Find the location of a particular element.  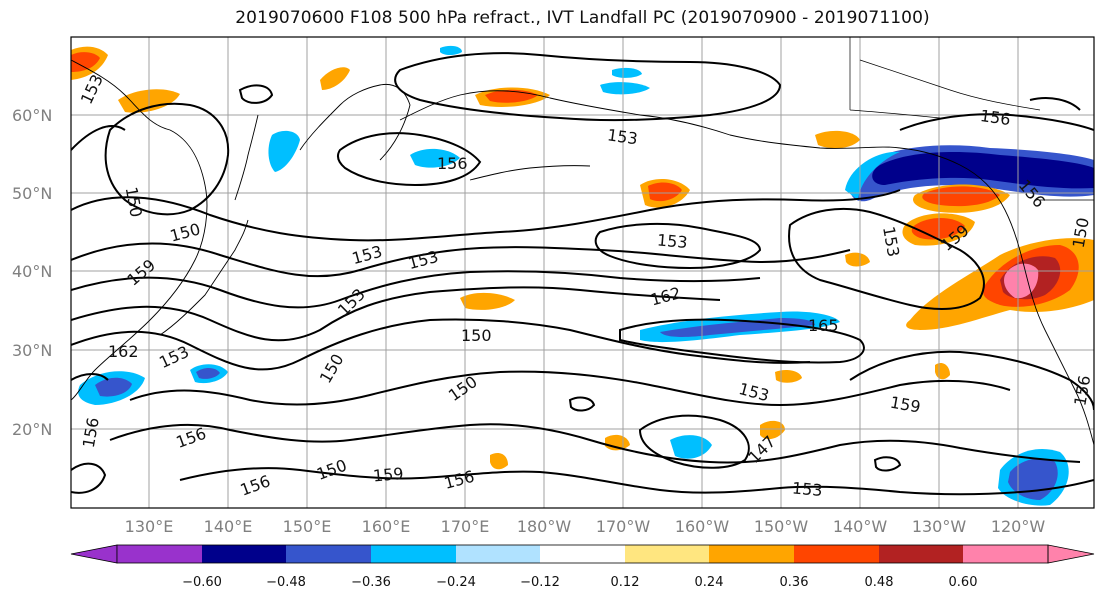

political-boundary is located at coordinates (971, 119).